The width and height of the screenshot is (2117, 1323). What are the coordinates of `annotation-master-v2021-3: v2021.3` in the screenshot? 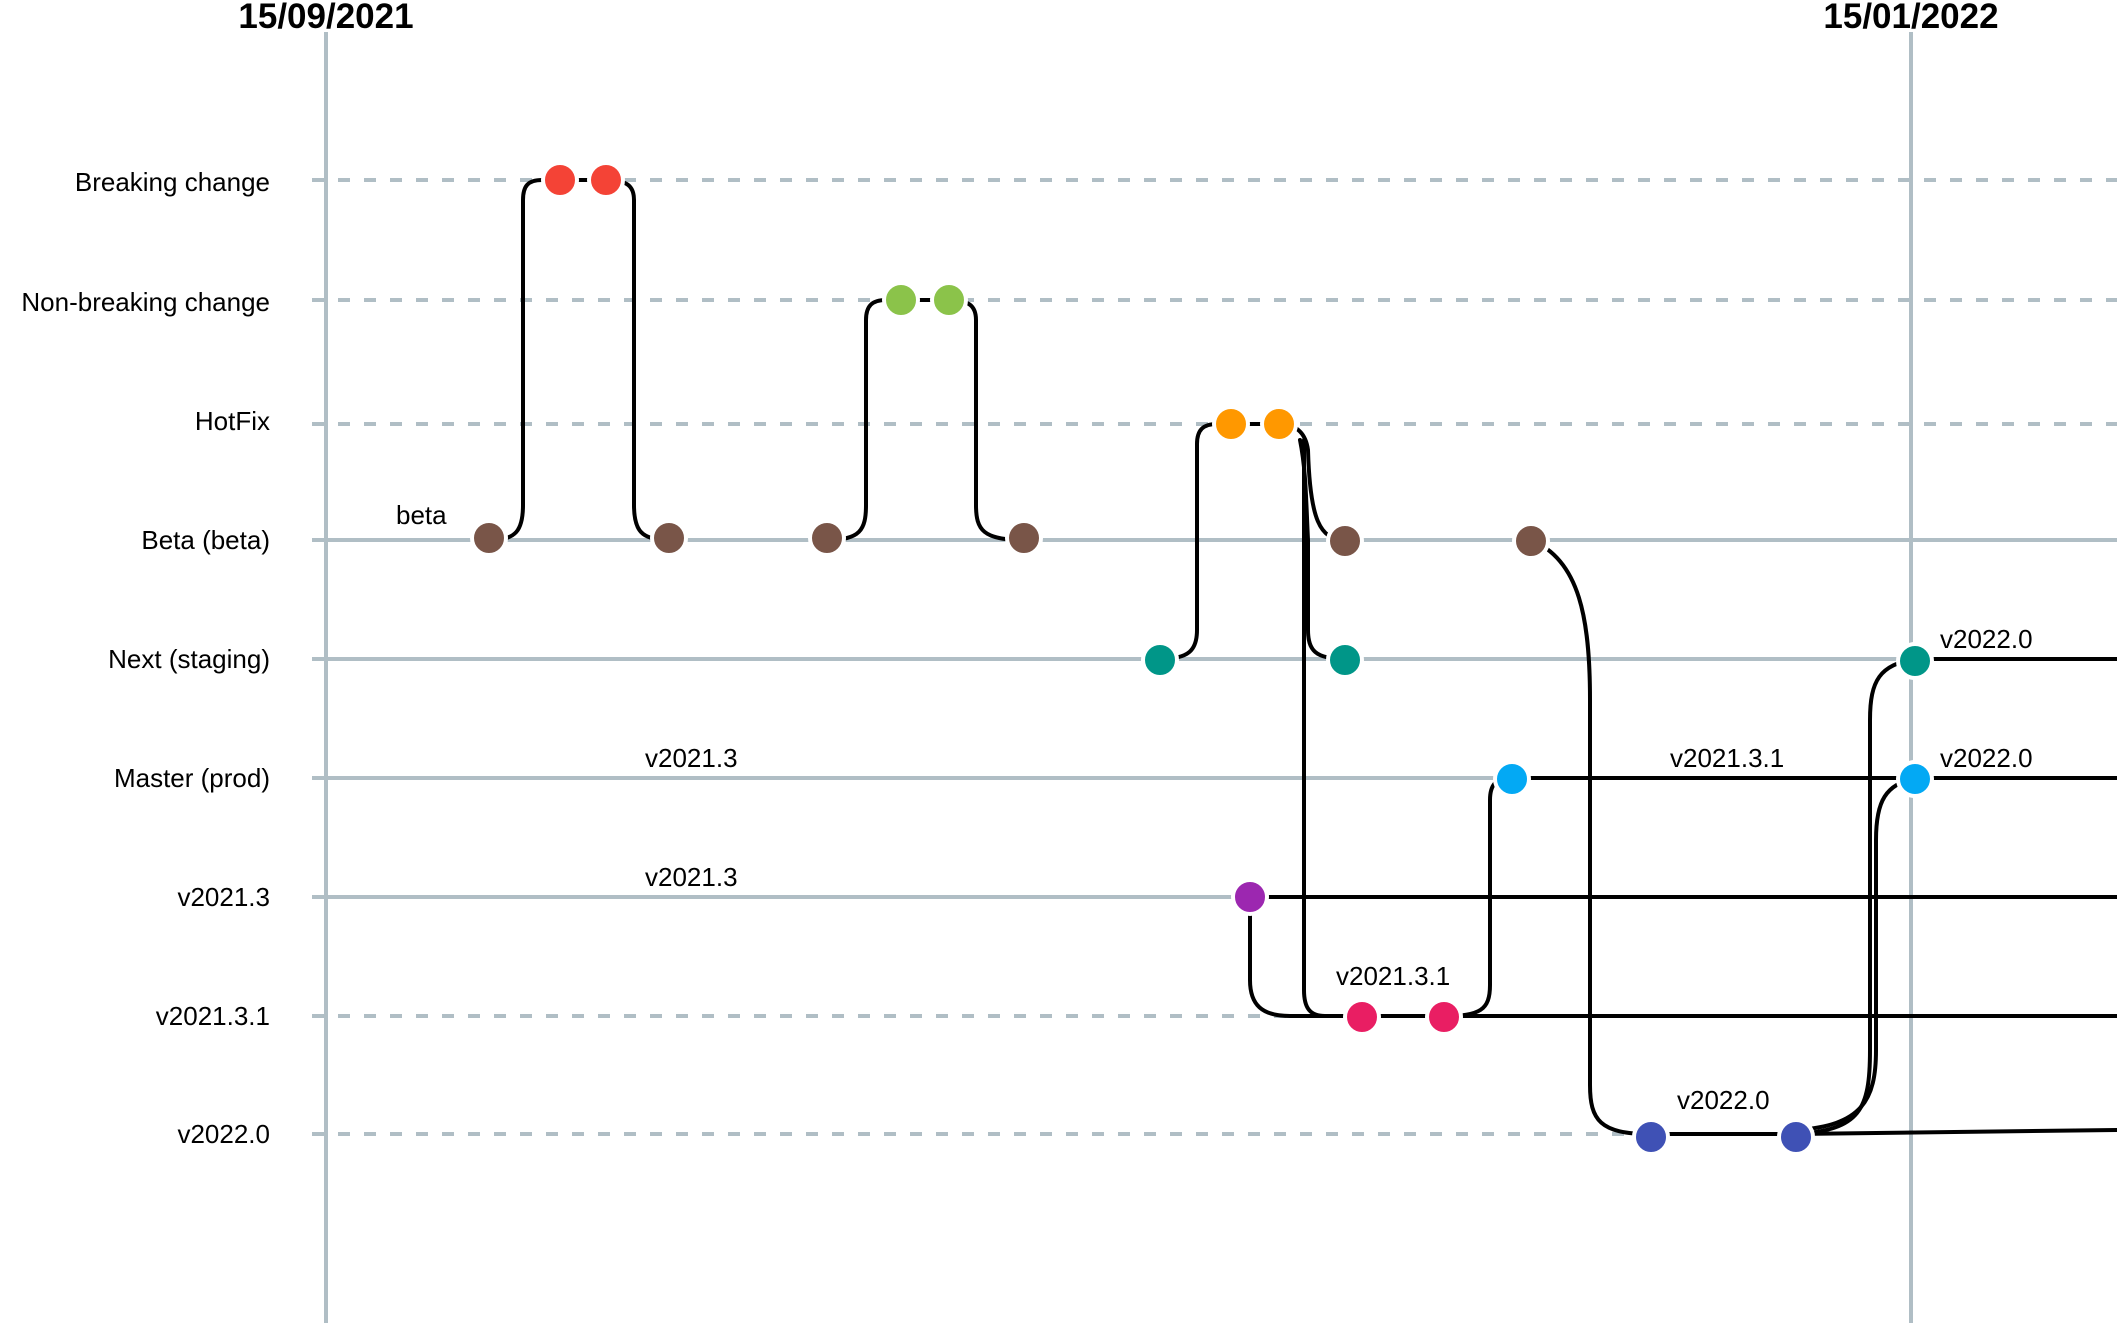 It's located at (691, 758).